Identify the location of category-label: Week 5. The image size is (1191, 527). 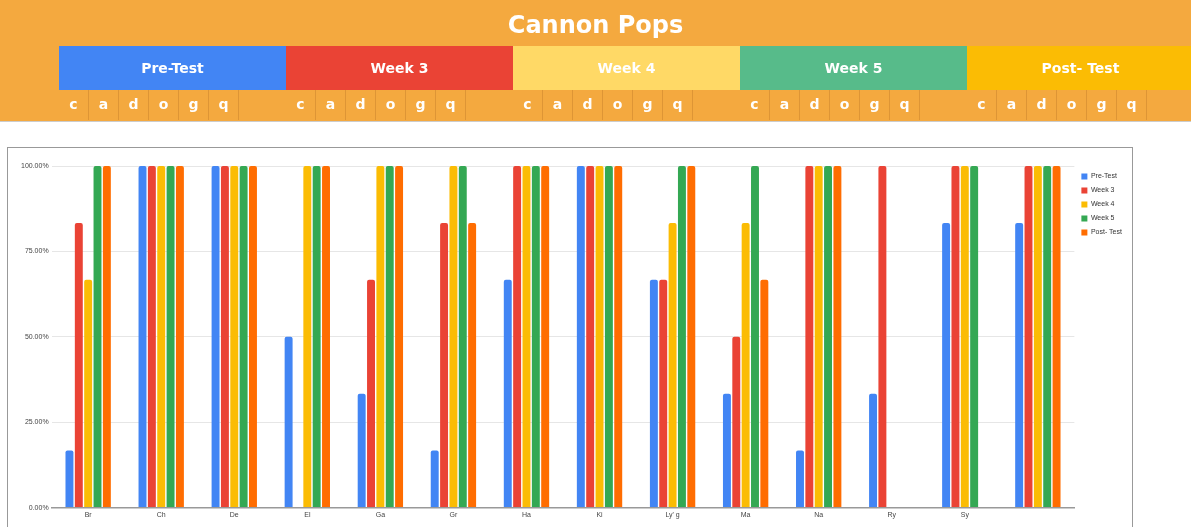
(853, 68).